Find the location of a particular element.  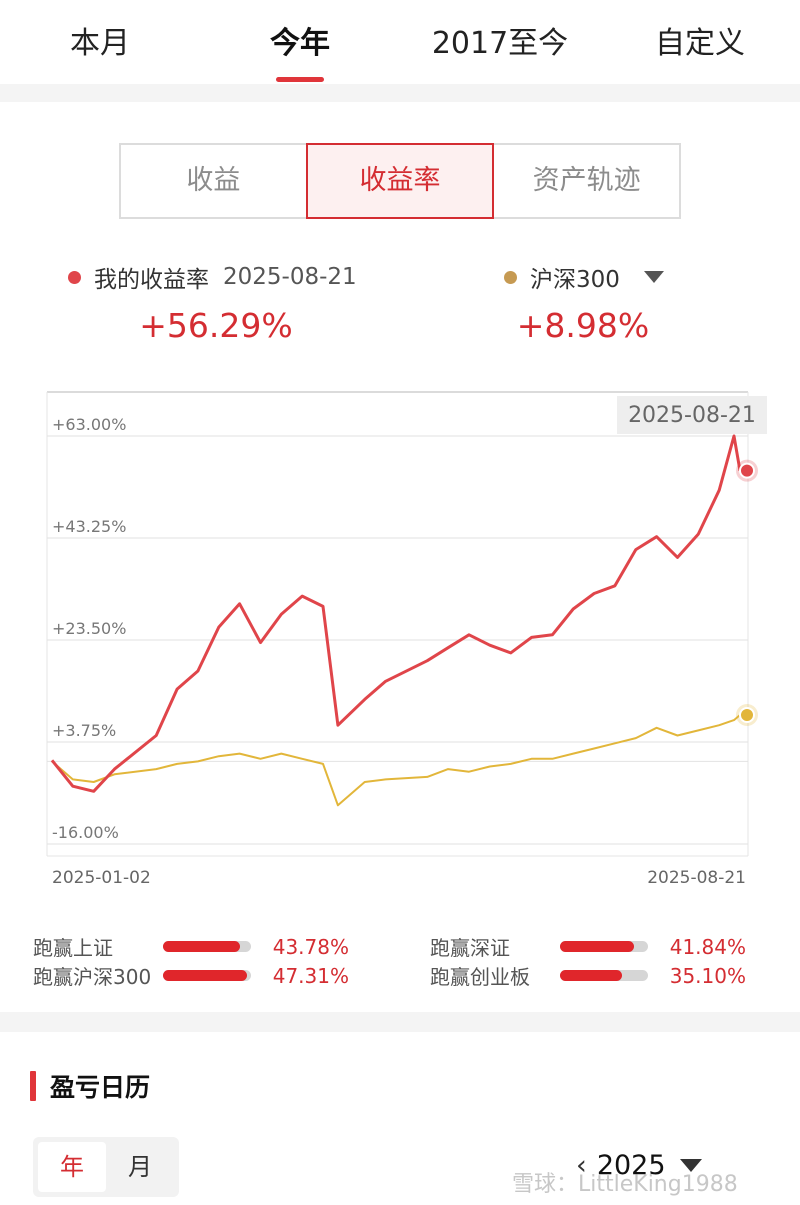

y-tick-label: +23.50% is located at coordinates (89, 628).